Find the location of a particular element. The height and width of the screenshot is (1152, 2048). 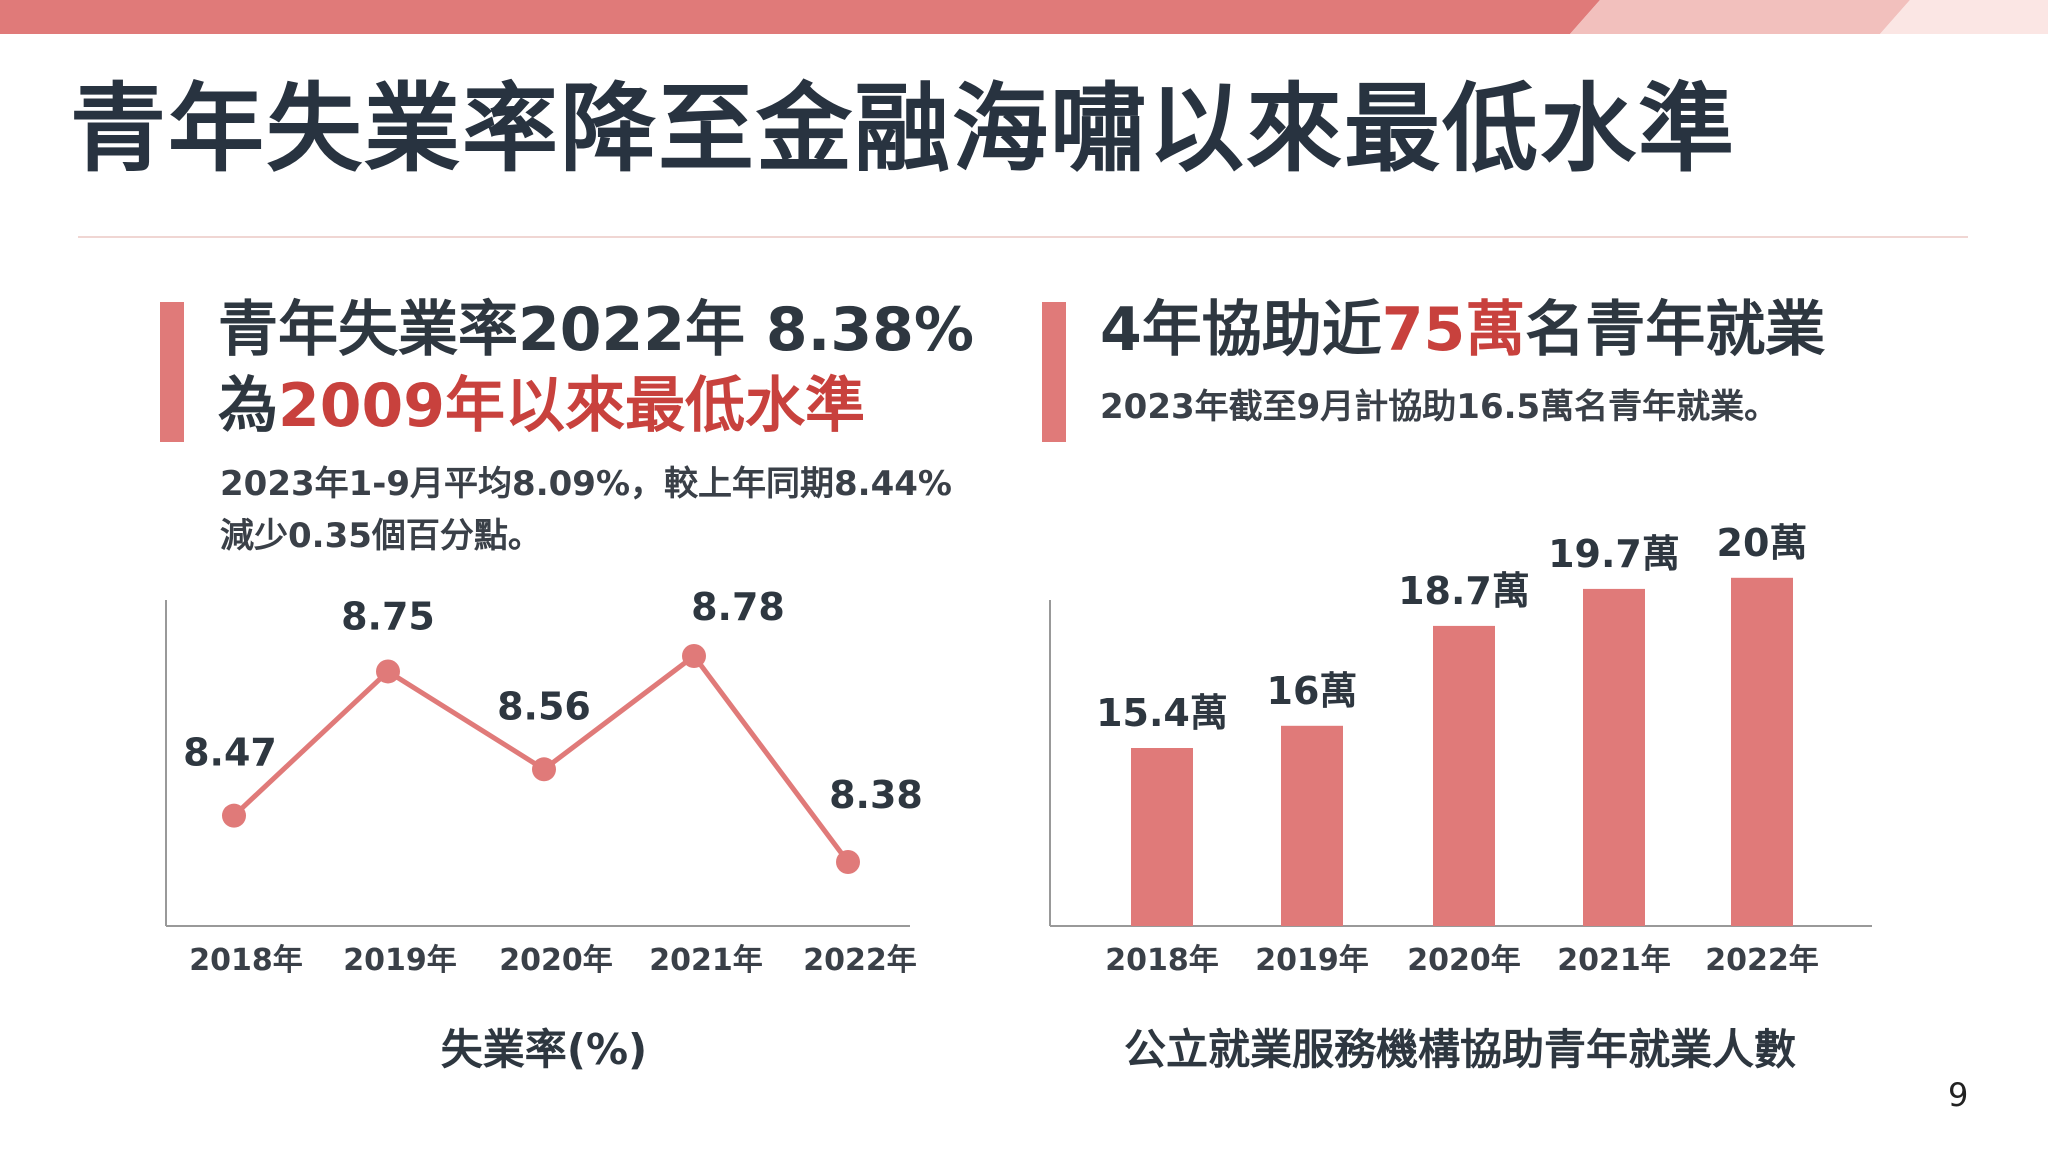

line-data-label: 8.56 is located at coordinates (544, 706).